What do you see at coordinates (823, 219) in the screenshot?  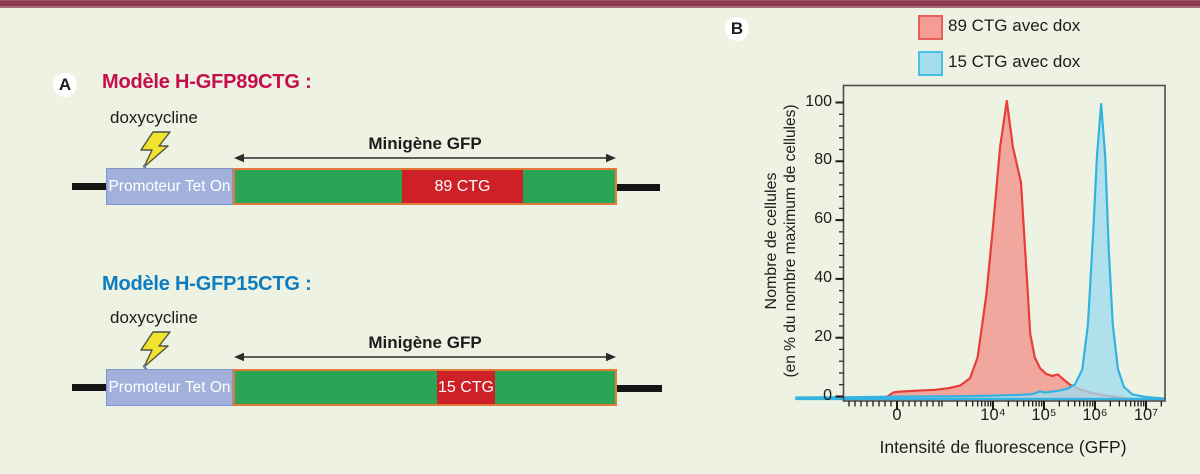 I see `y-tick-label: 60` at bounding box center [823, 219].